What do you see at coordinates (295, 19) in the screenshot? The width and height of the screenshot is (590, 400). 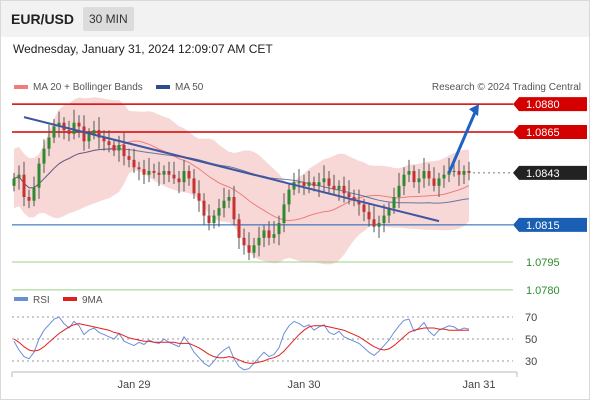 I see `header-bar: EUR/USD 30 MIN` at bounding box center [295, 19].